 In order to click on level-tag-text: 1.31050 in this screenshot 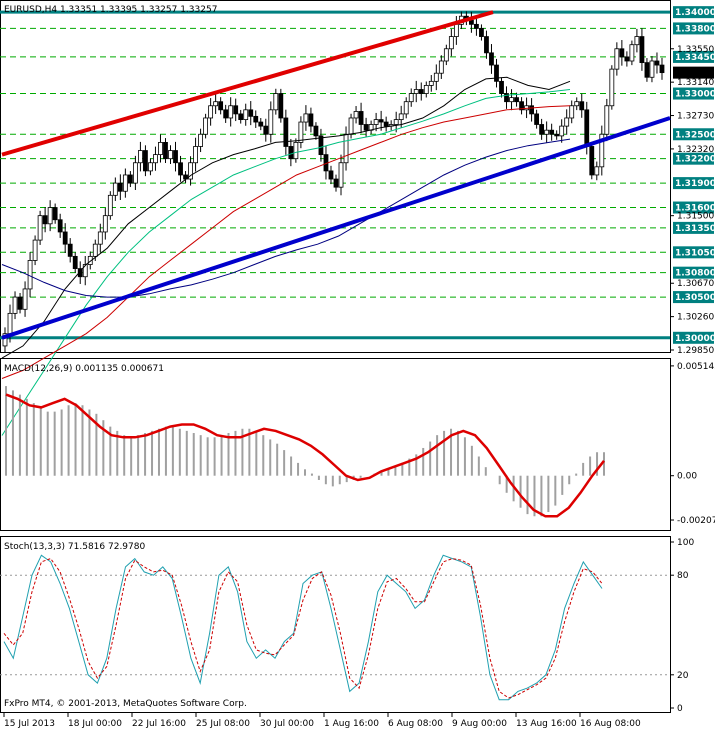, I will do `click(695, 253)`.